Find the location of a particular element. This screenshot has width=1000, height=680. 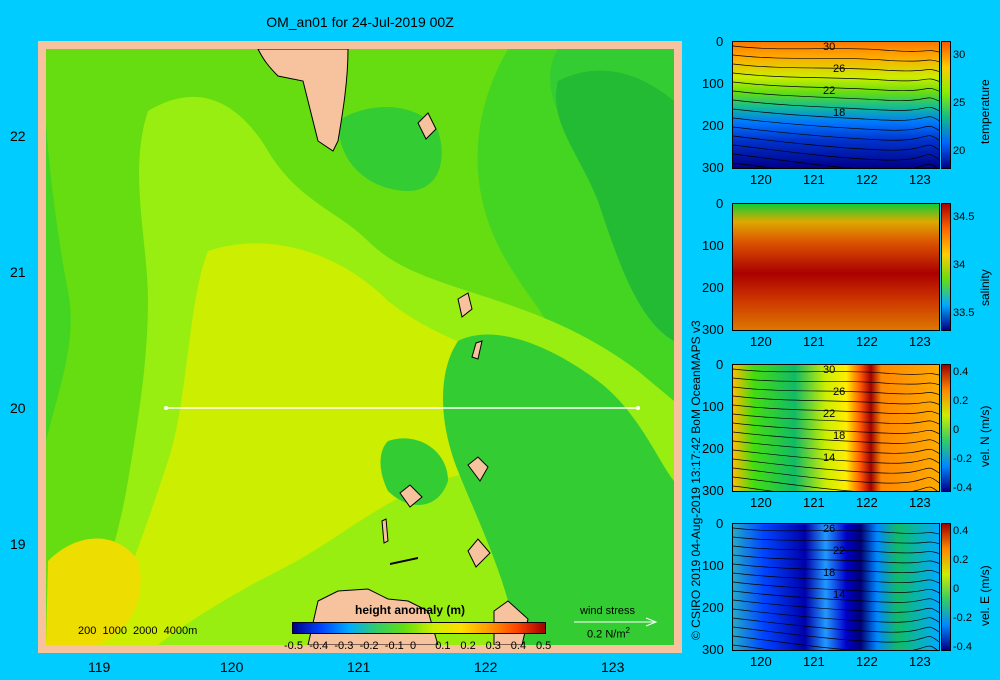

contour-label: 18 is located at coordinates (829, 573).